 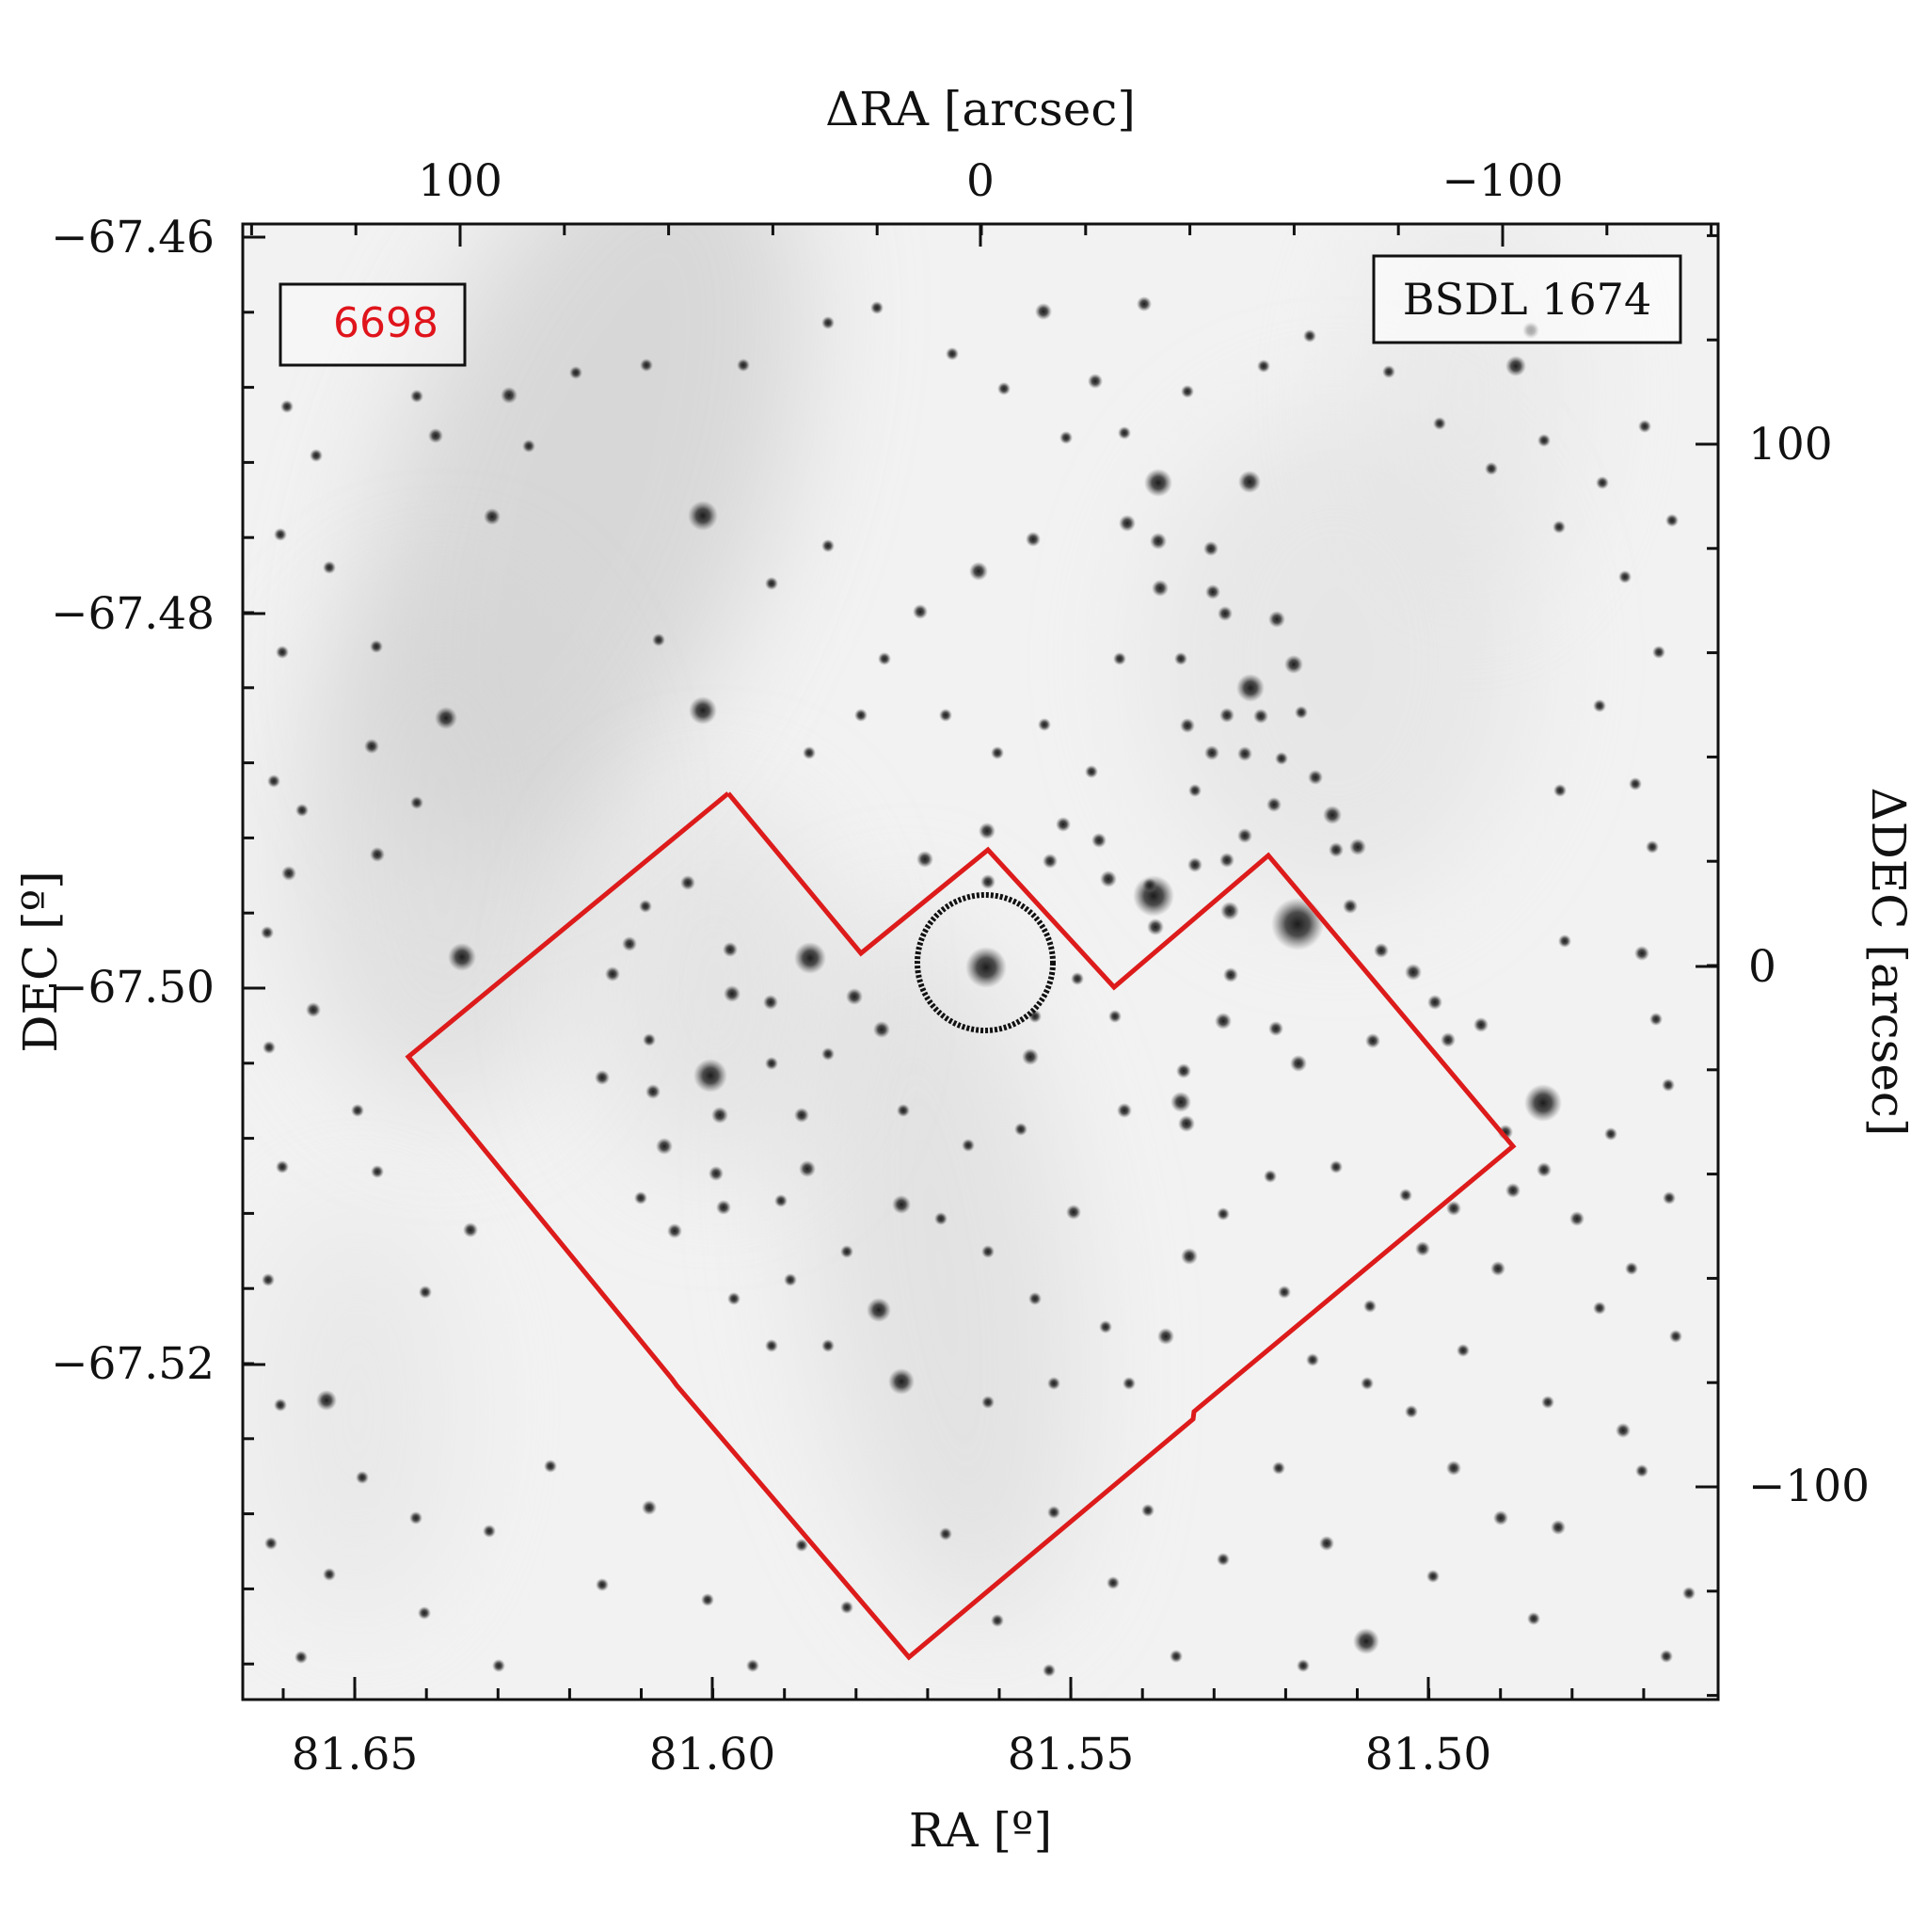 I want to click on right-tick-label: −100, so click(x=1809, y=1486).